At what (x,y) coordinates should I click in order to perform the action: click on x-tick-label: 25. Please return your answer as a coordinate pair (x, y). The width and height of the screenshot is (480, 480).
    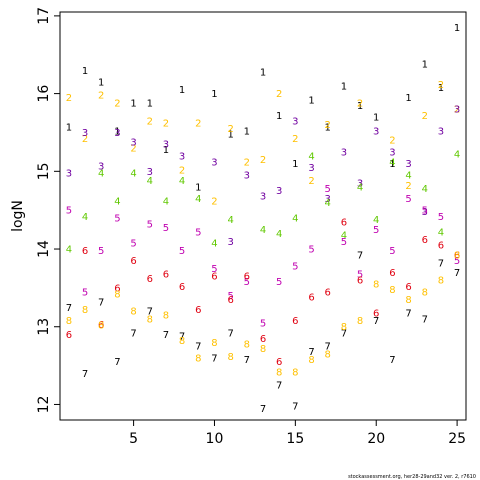
    Looking at the image, I should click on (457, 439).